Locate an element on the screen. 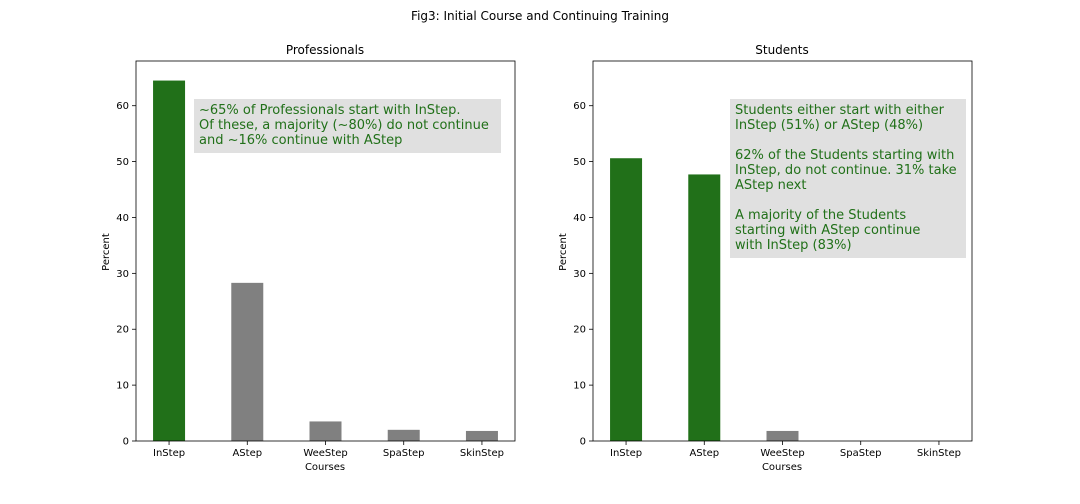  annotation-line: with InStep (83%) is located at coordinates (793, 245).